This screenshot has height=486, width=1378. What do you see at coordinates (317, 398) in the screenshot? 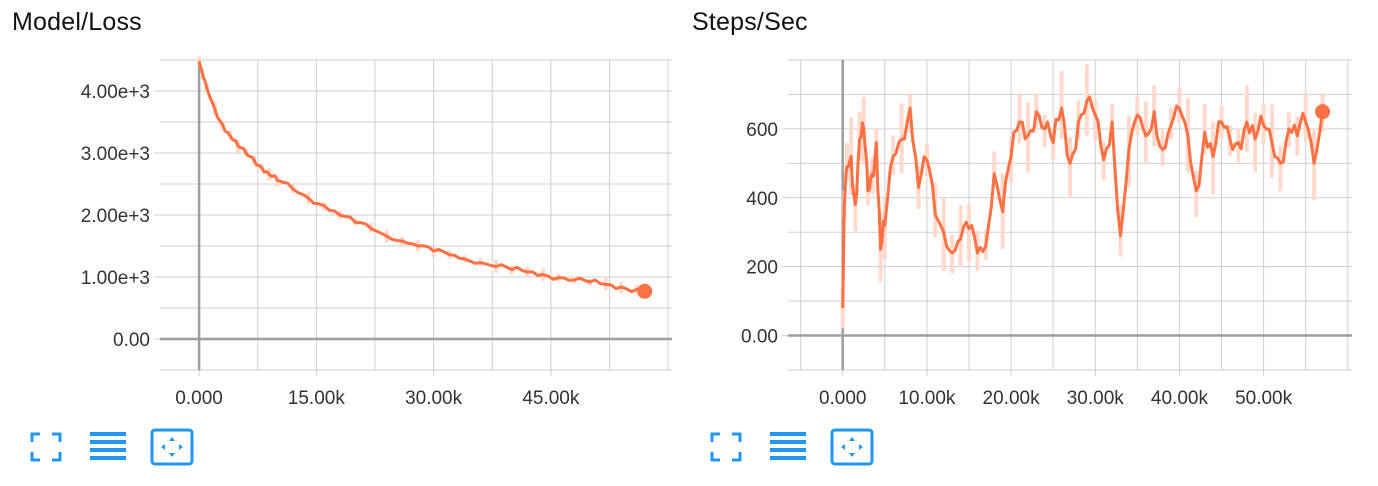
I see `x-tick-label: 15.00k` at bounding box center [317, 398].